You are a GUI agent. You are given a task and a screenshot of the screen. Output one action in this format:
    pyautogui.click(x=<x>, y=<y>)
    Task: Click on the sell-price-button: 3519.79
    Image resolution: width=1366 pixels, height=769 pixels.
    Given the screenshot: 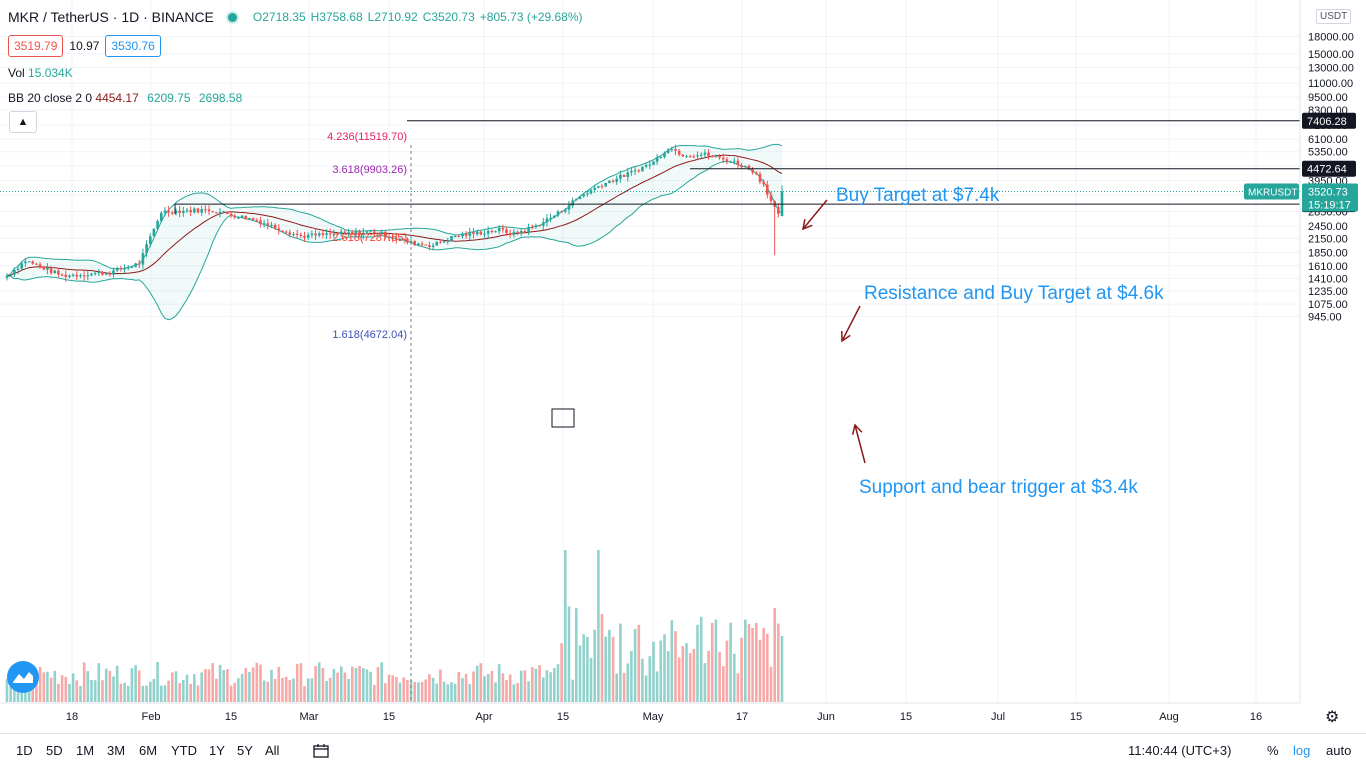 What is the action you would take?
    pyautogui.click(x=36, y=46)
    